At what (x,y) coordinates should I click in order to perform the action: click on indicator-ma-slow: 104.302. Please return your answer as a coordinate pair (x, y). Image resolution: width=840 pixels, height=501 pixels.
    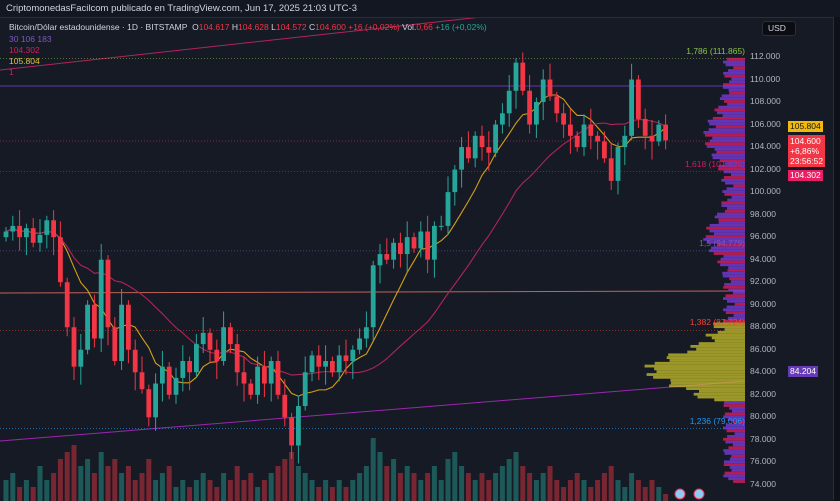
    Looking at the image, I should click on (24, 50).